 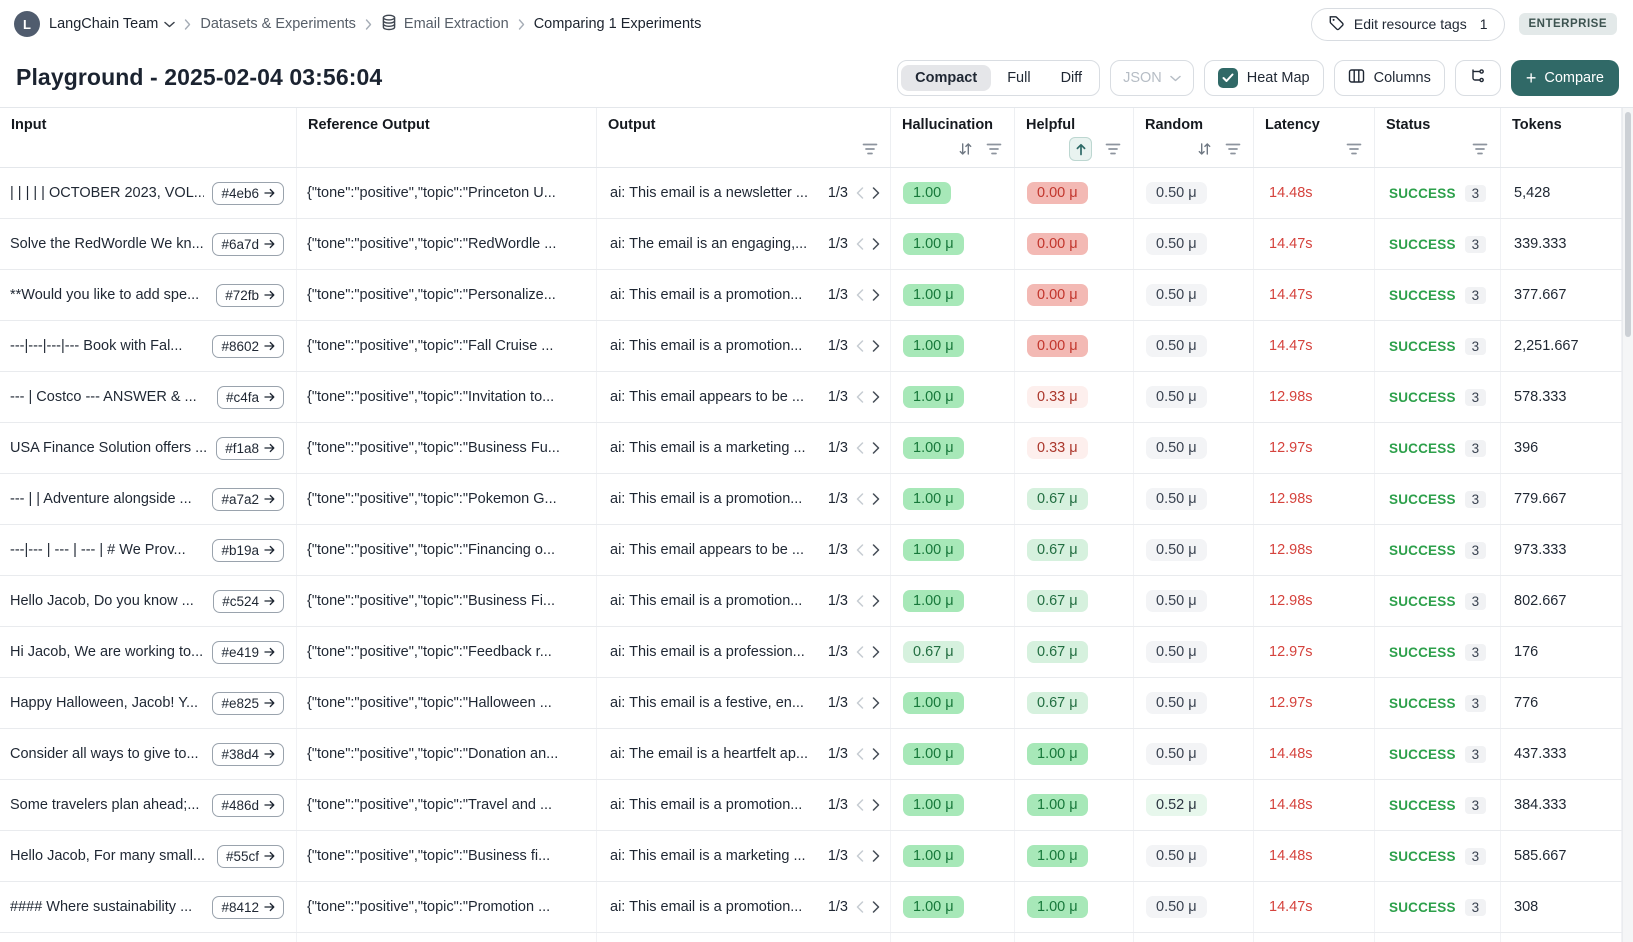 I want to click on breadcrumb-separator-icon, so click(x=368, y=24).